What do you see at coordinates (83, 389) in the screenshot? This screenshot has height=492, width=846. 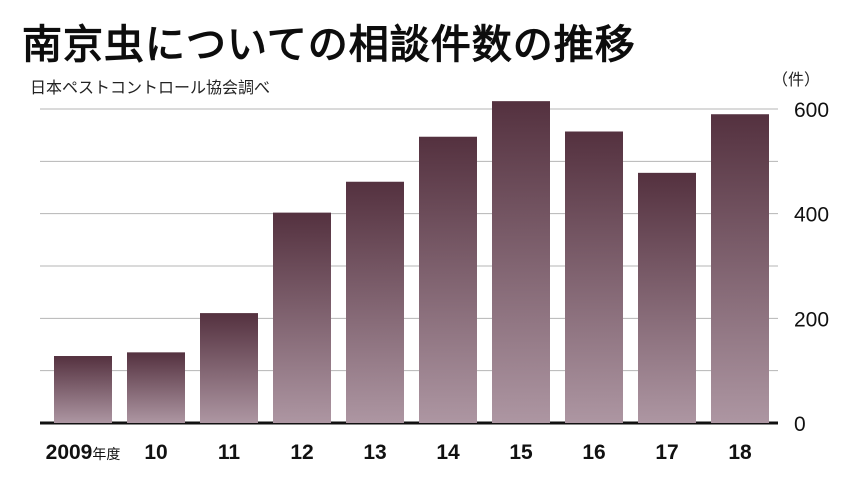 I see `bar-2009` at bounding box center [83, 389].